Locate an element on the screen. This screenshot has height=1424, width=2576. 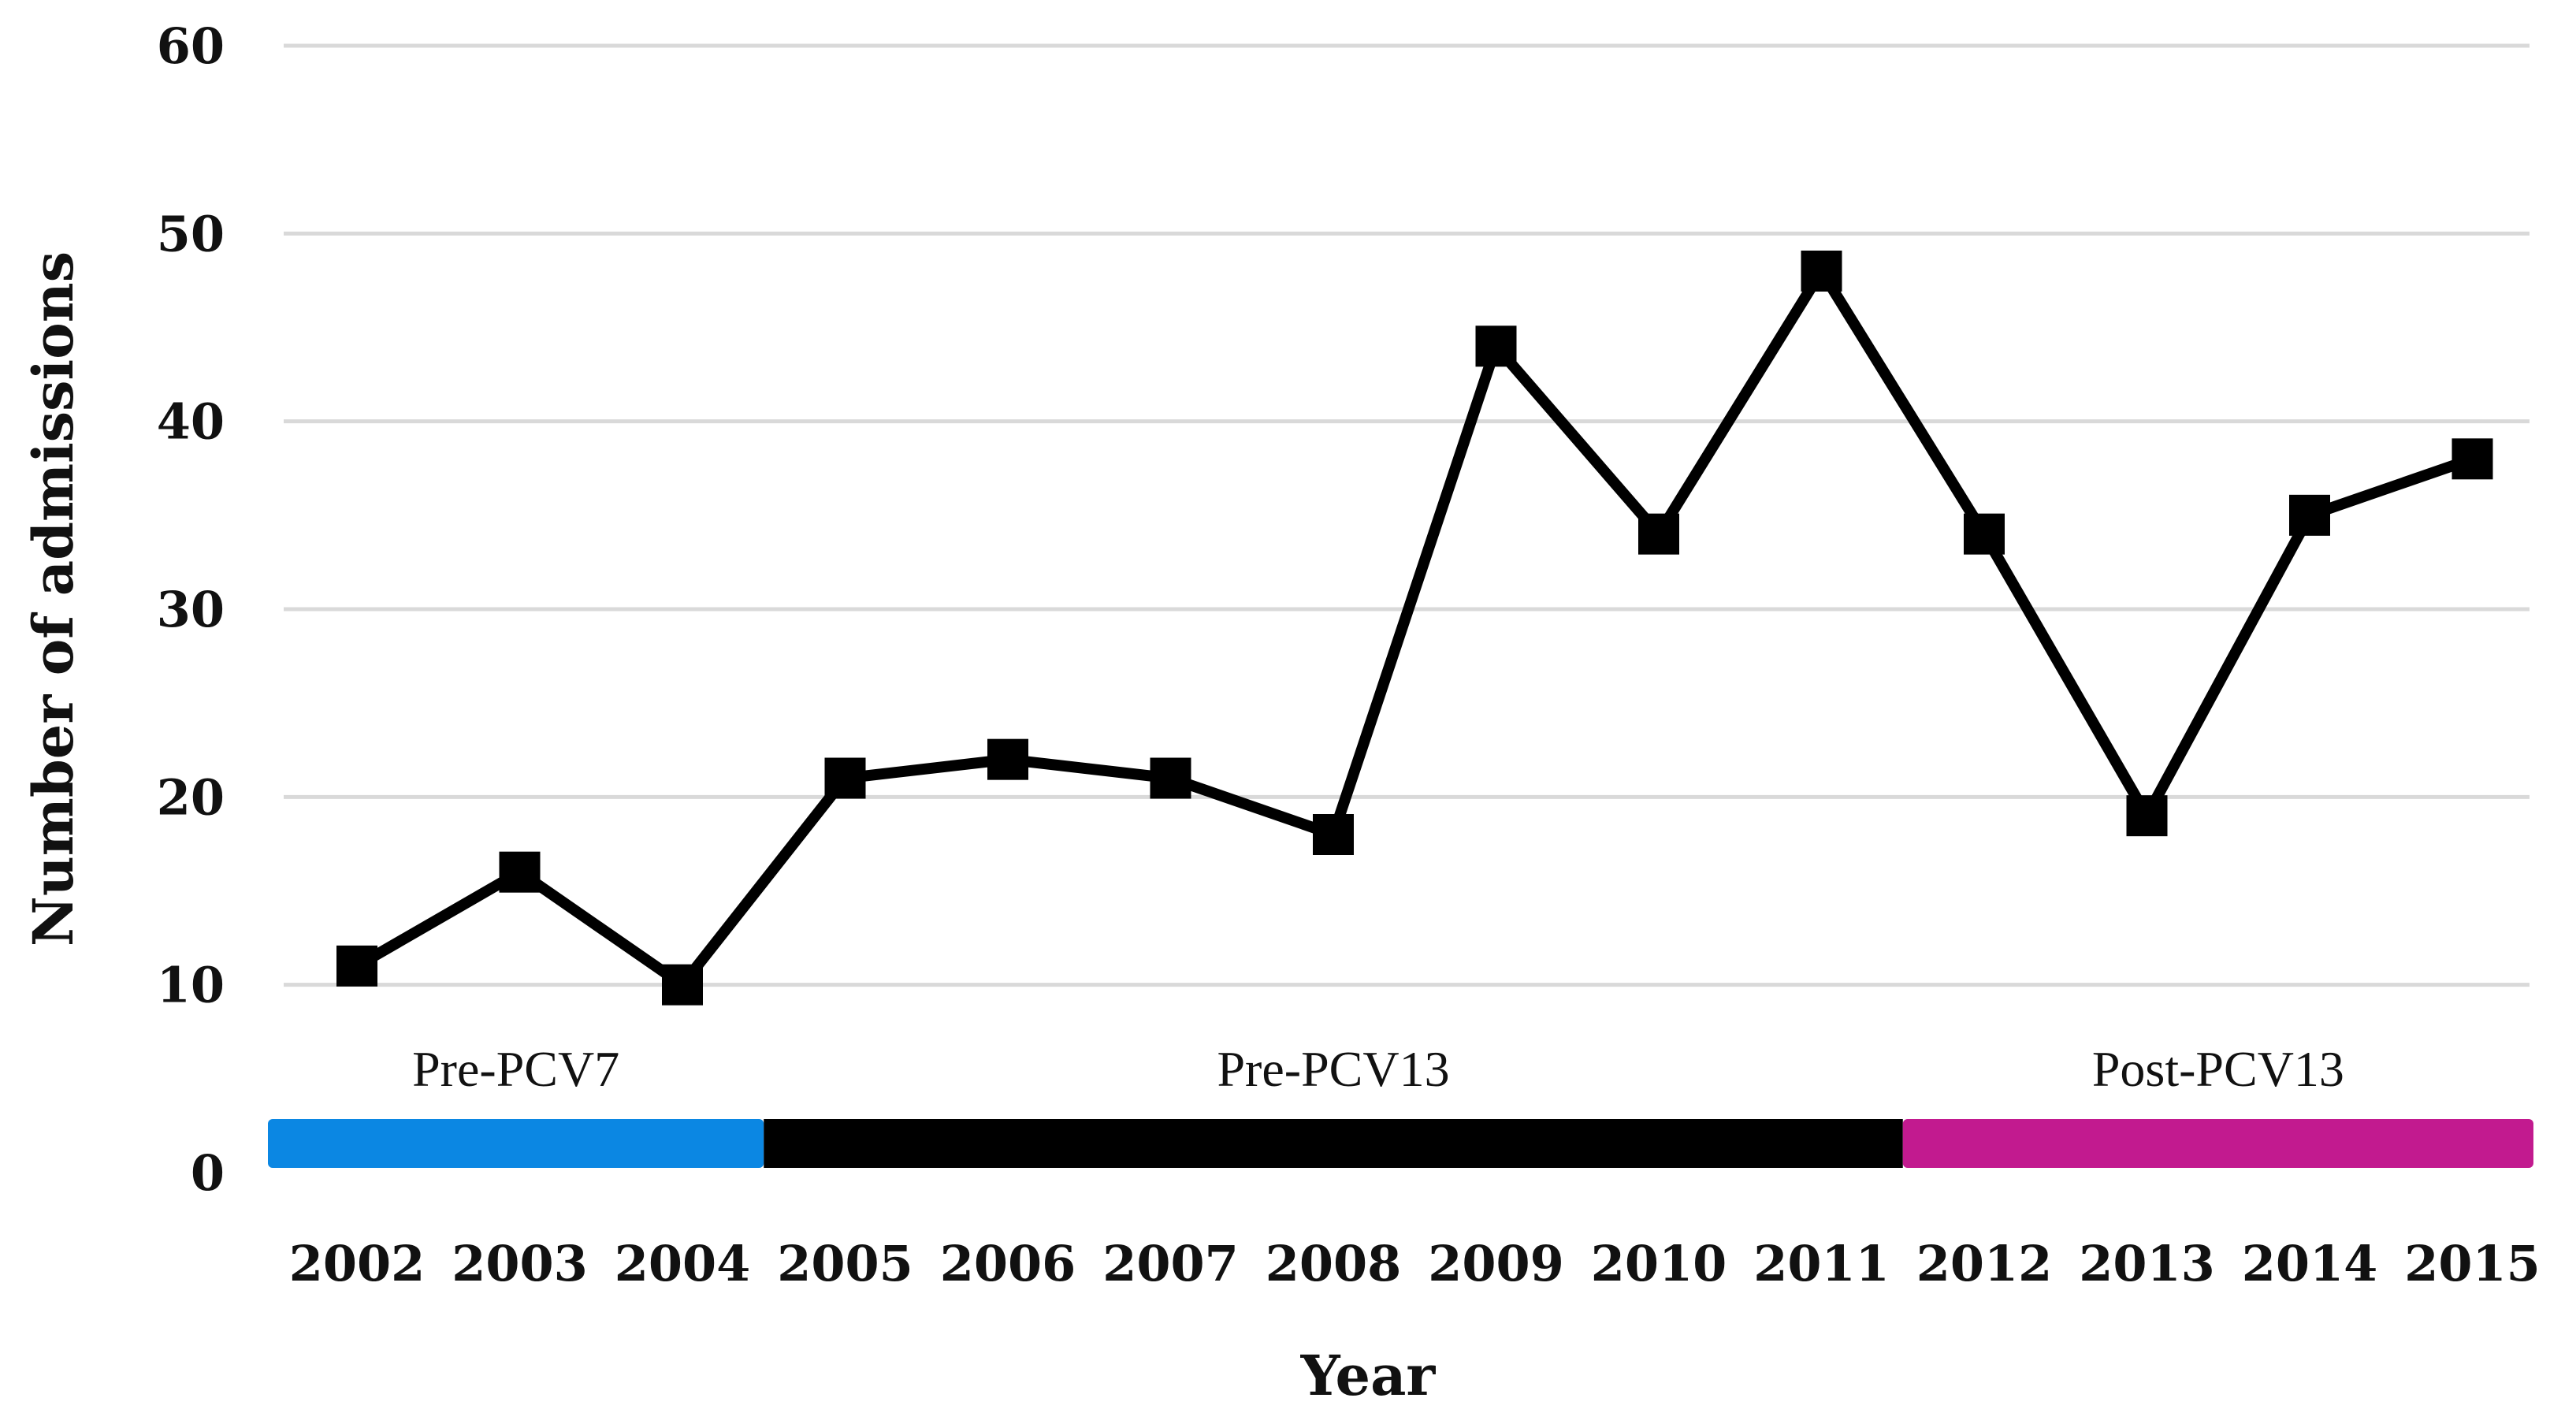
period-bar-pre-pcv7 is located at coordinates (516, 1143).